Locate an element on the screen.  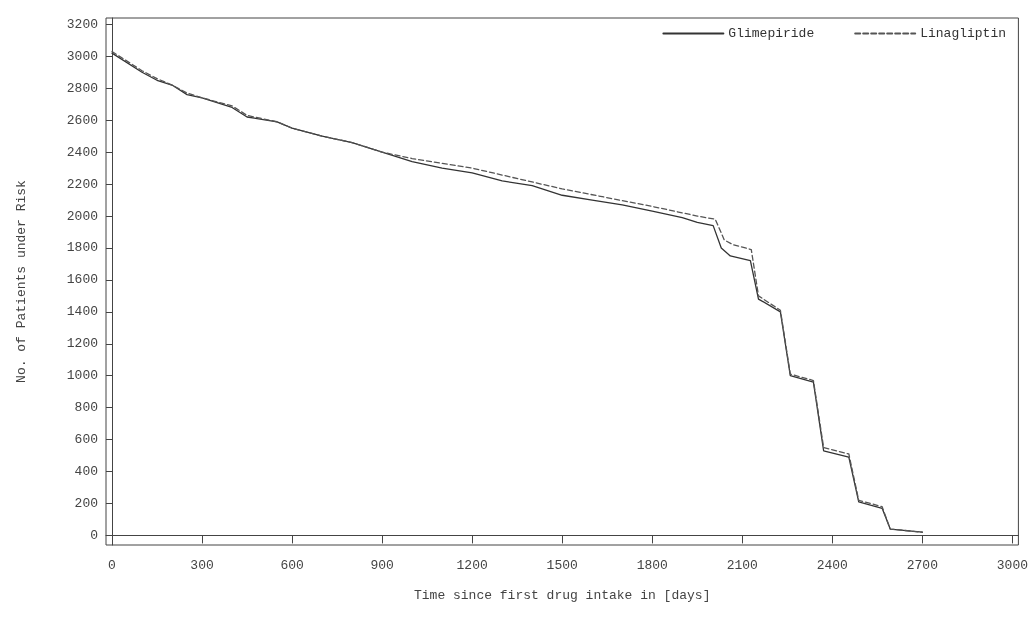
x-tick-label: 1200 is located at coordinates (472, 565).